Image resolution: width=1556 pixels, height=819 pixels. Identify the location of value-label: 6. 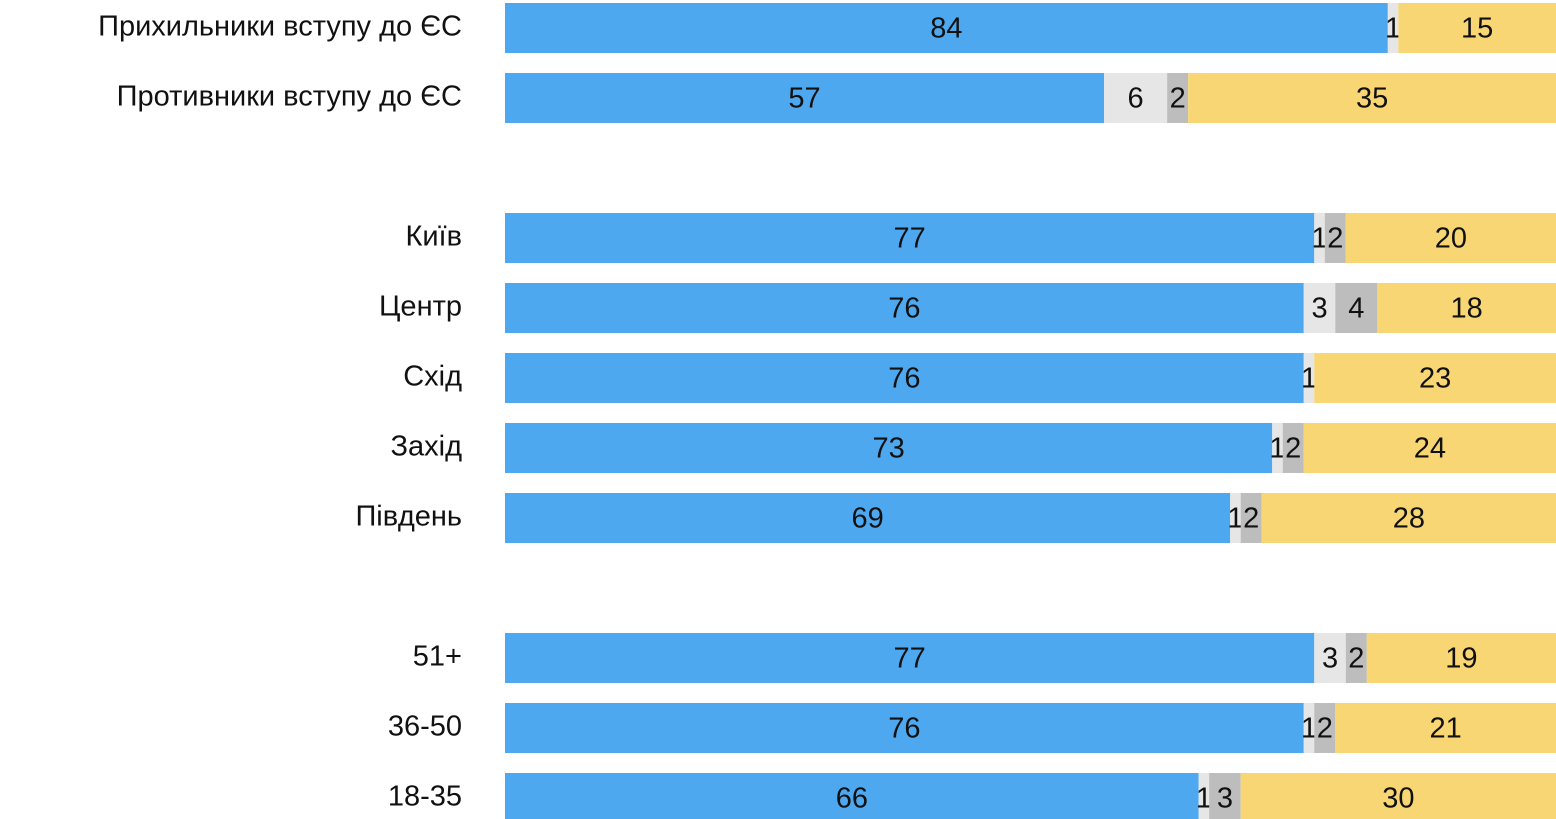
(1136, 99).